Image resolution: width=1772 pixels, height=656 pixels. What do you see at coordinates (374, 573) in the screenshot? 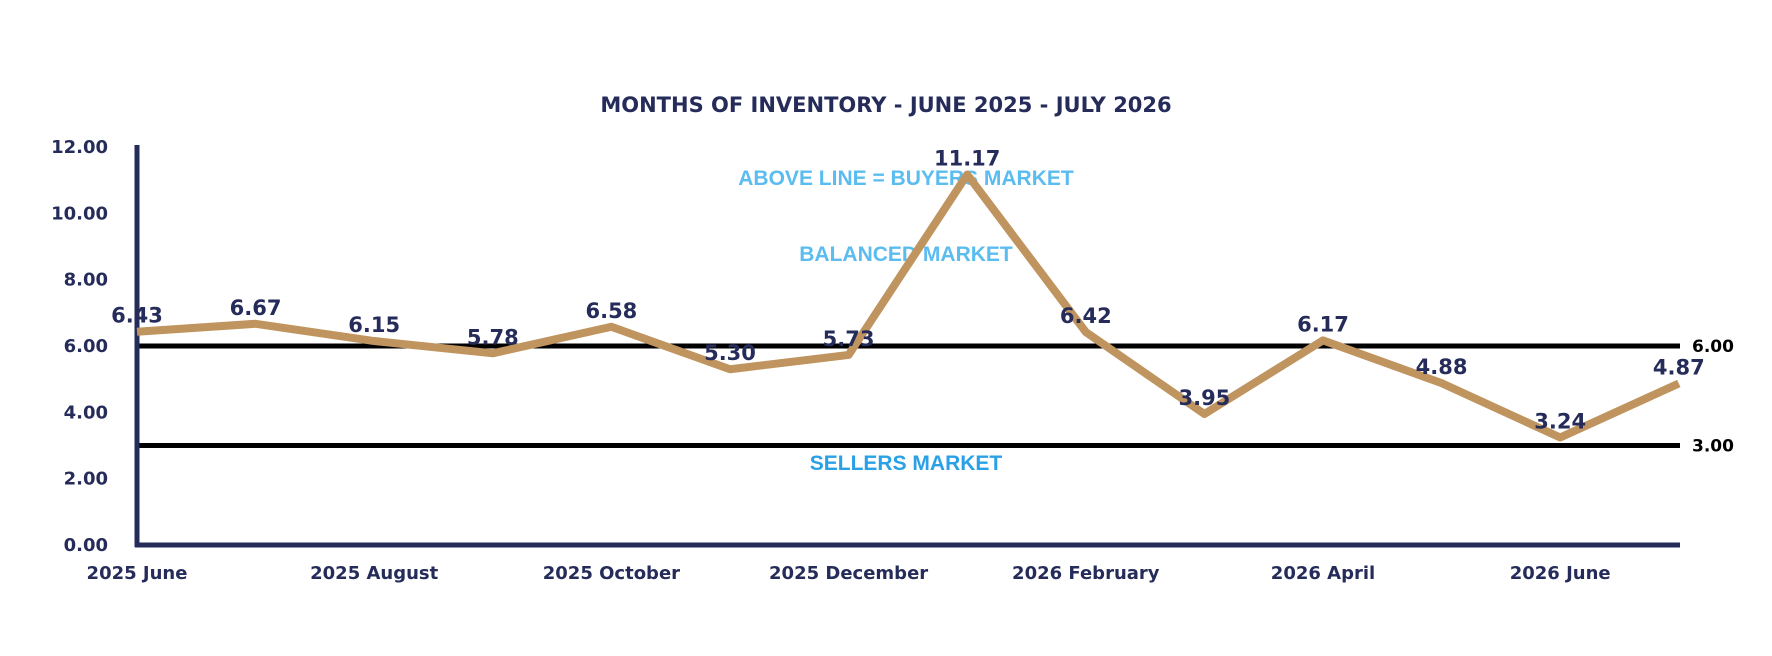
I see `x-tick-label: 2025 August` at bounding box center [374, 573].